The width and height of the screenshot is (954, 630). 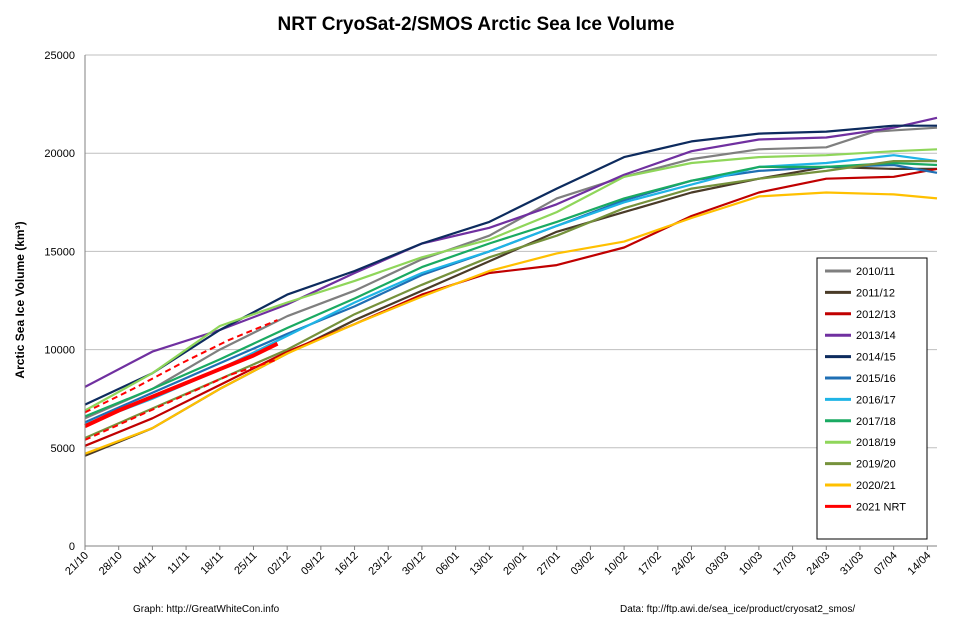 I want to click on x-tick-label: 10/03, so click(x=751, y=564).